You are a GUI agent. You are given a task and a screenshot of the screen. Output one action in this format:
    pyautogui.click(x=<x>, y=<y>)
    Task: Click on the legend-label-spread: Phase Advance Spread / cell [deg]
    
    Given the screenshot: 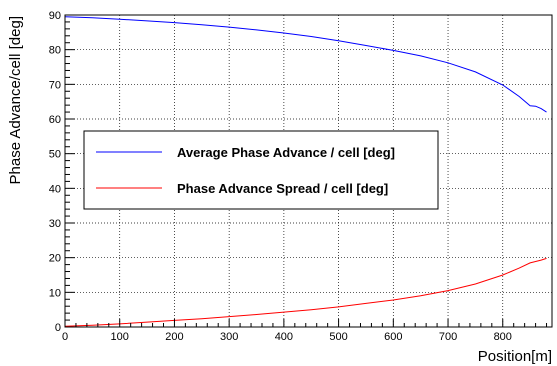 What is the action you would take?
    pyautogui.click(x=282, y=188)
    